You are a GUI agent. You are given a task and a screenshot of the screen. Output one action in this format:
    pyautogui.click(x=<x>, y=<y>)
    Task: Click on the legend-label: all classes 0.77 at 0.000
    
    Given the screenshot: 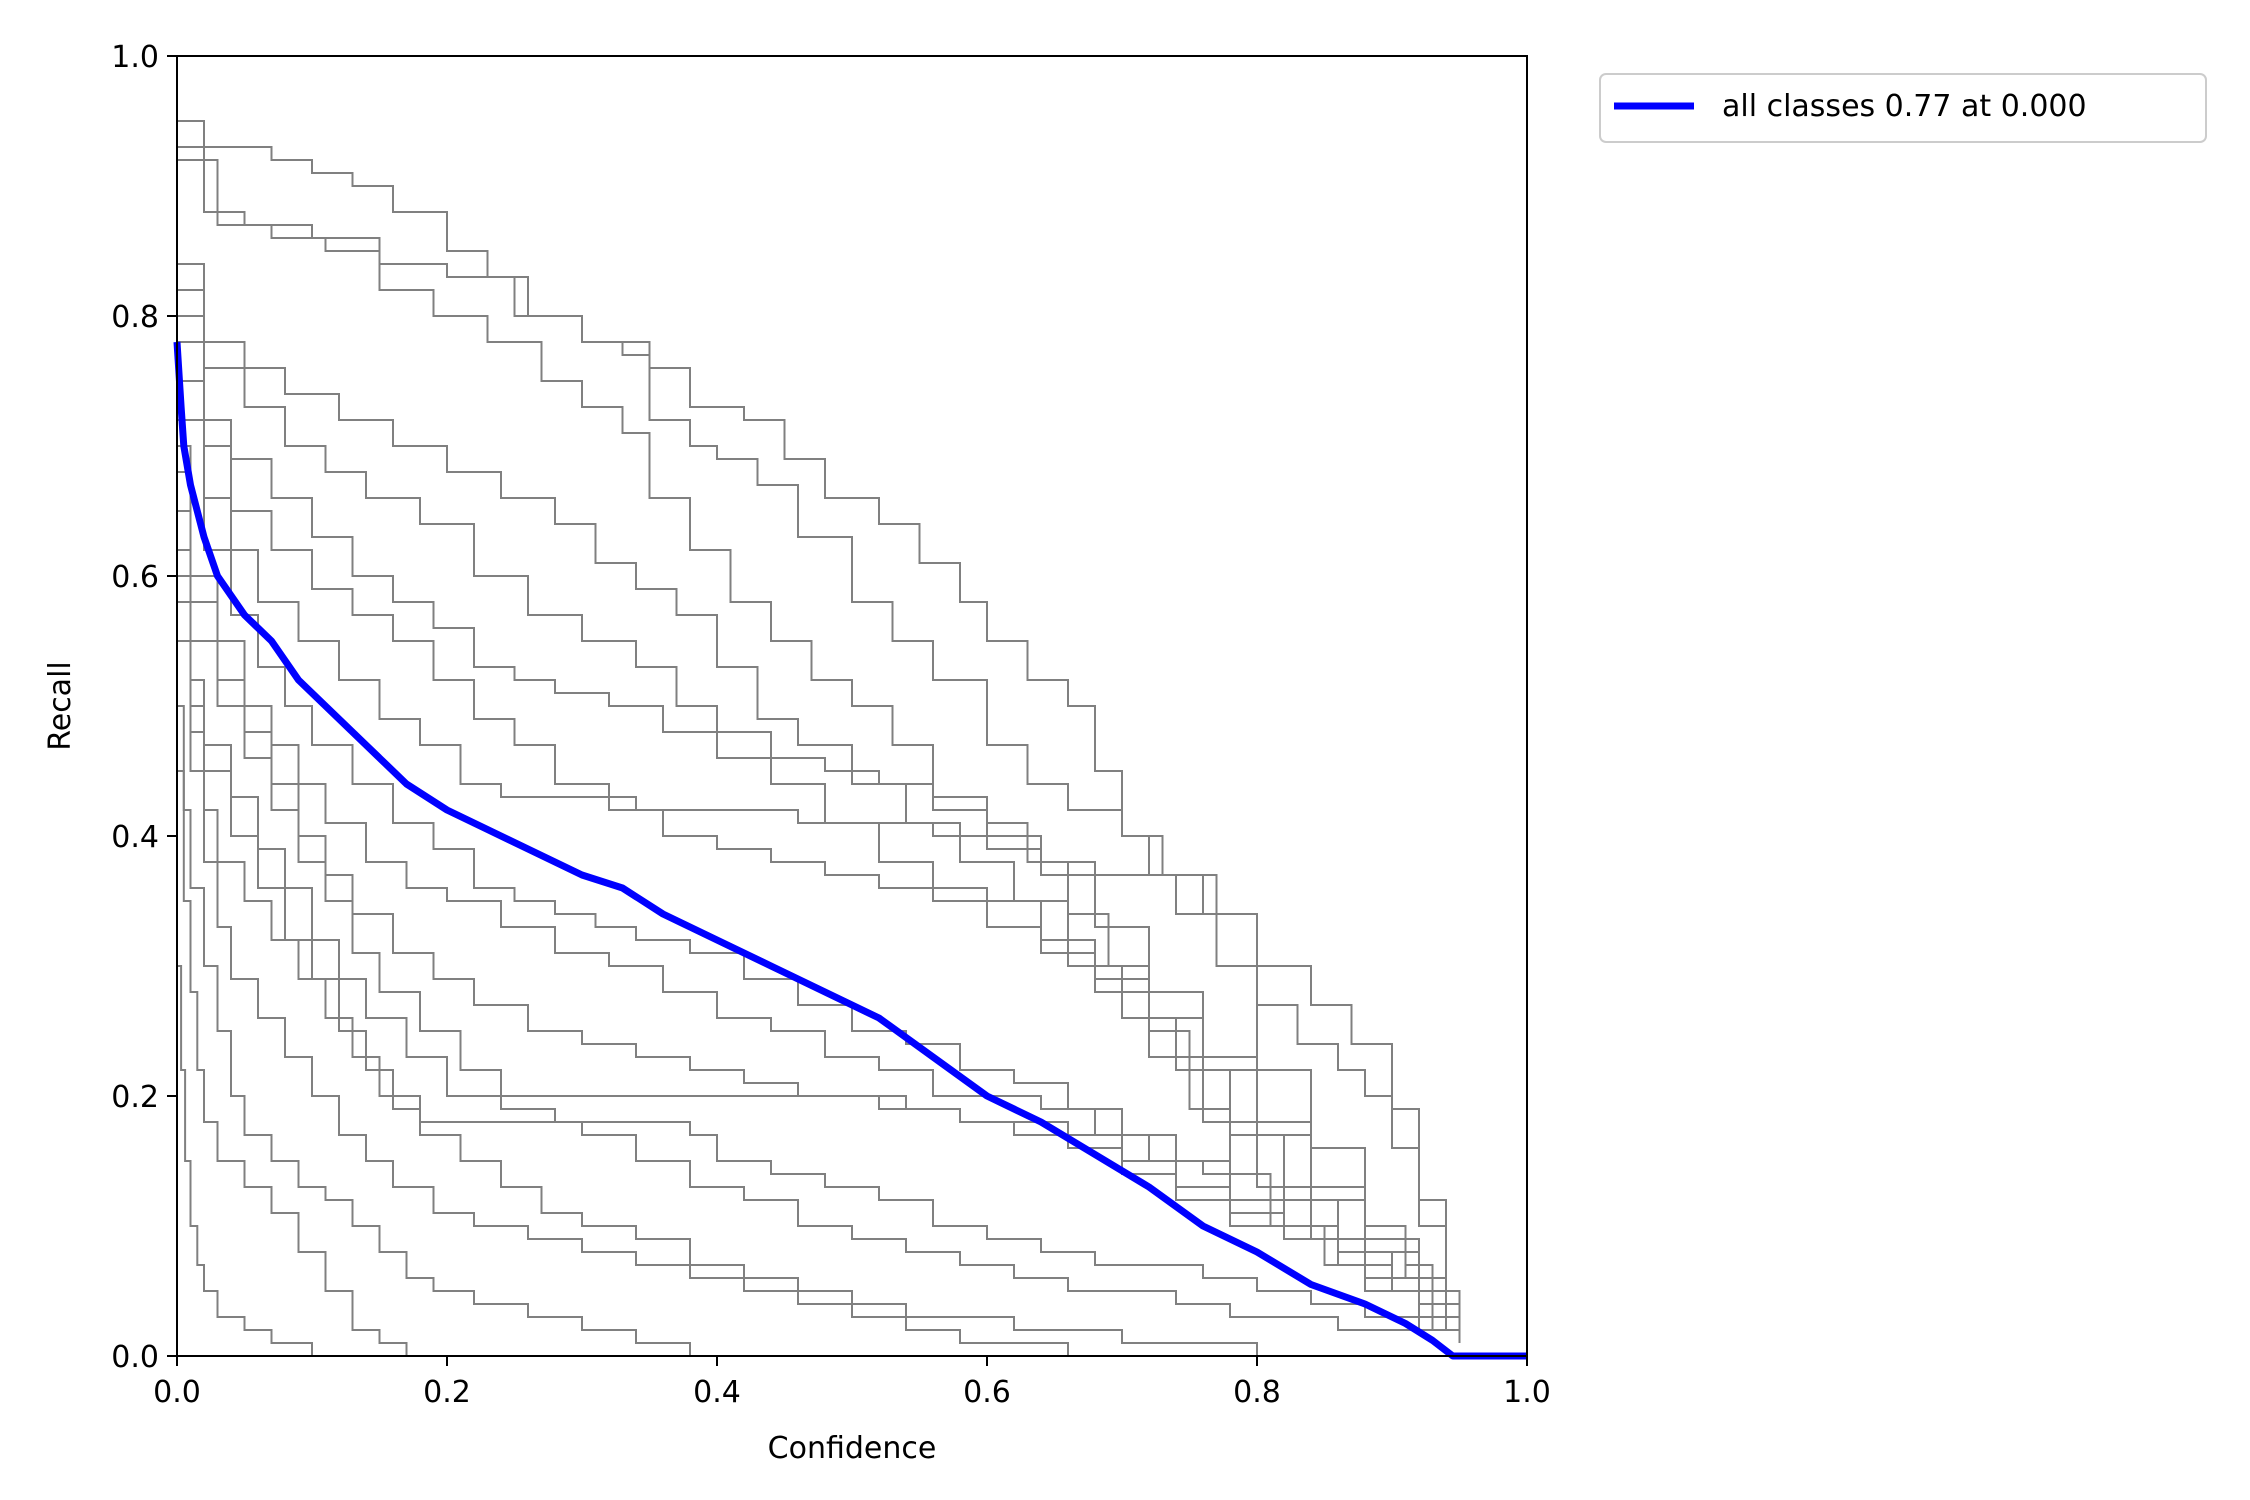 What is the action you would take?
    pyautogui.click(x=1904, y=106)
    